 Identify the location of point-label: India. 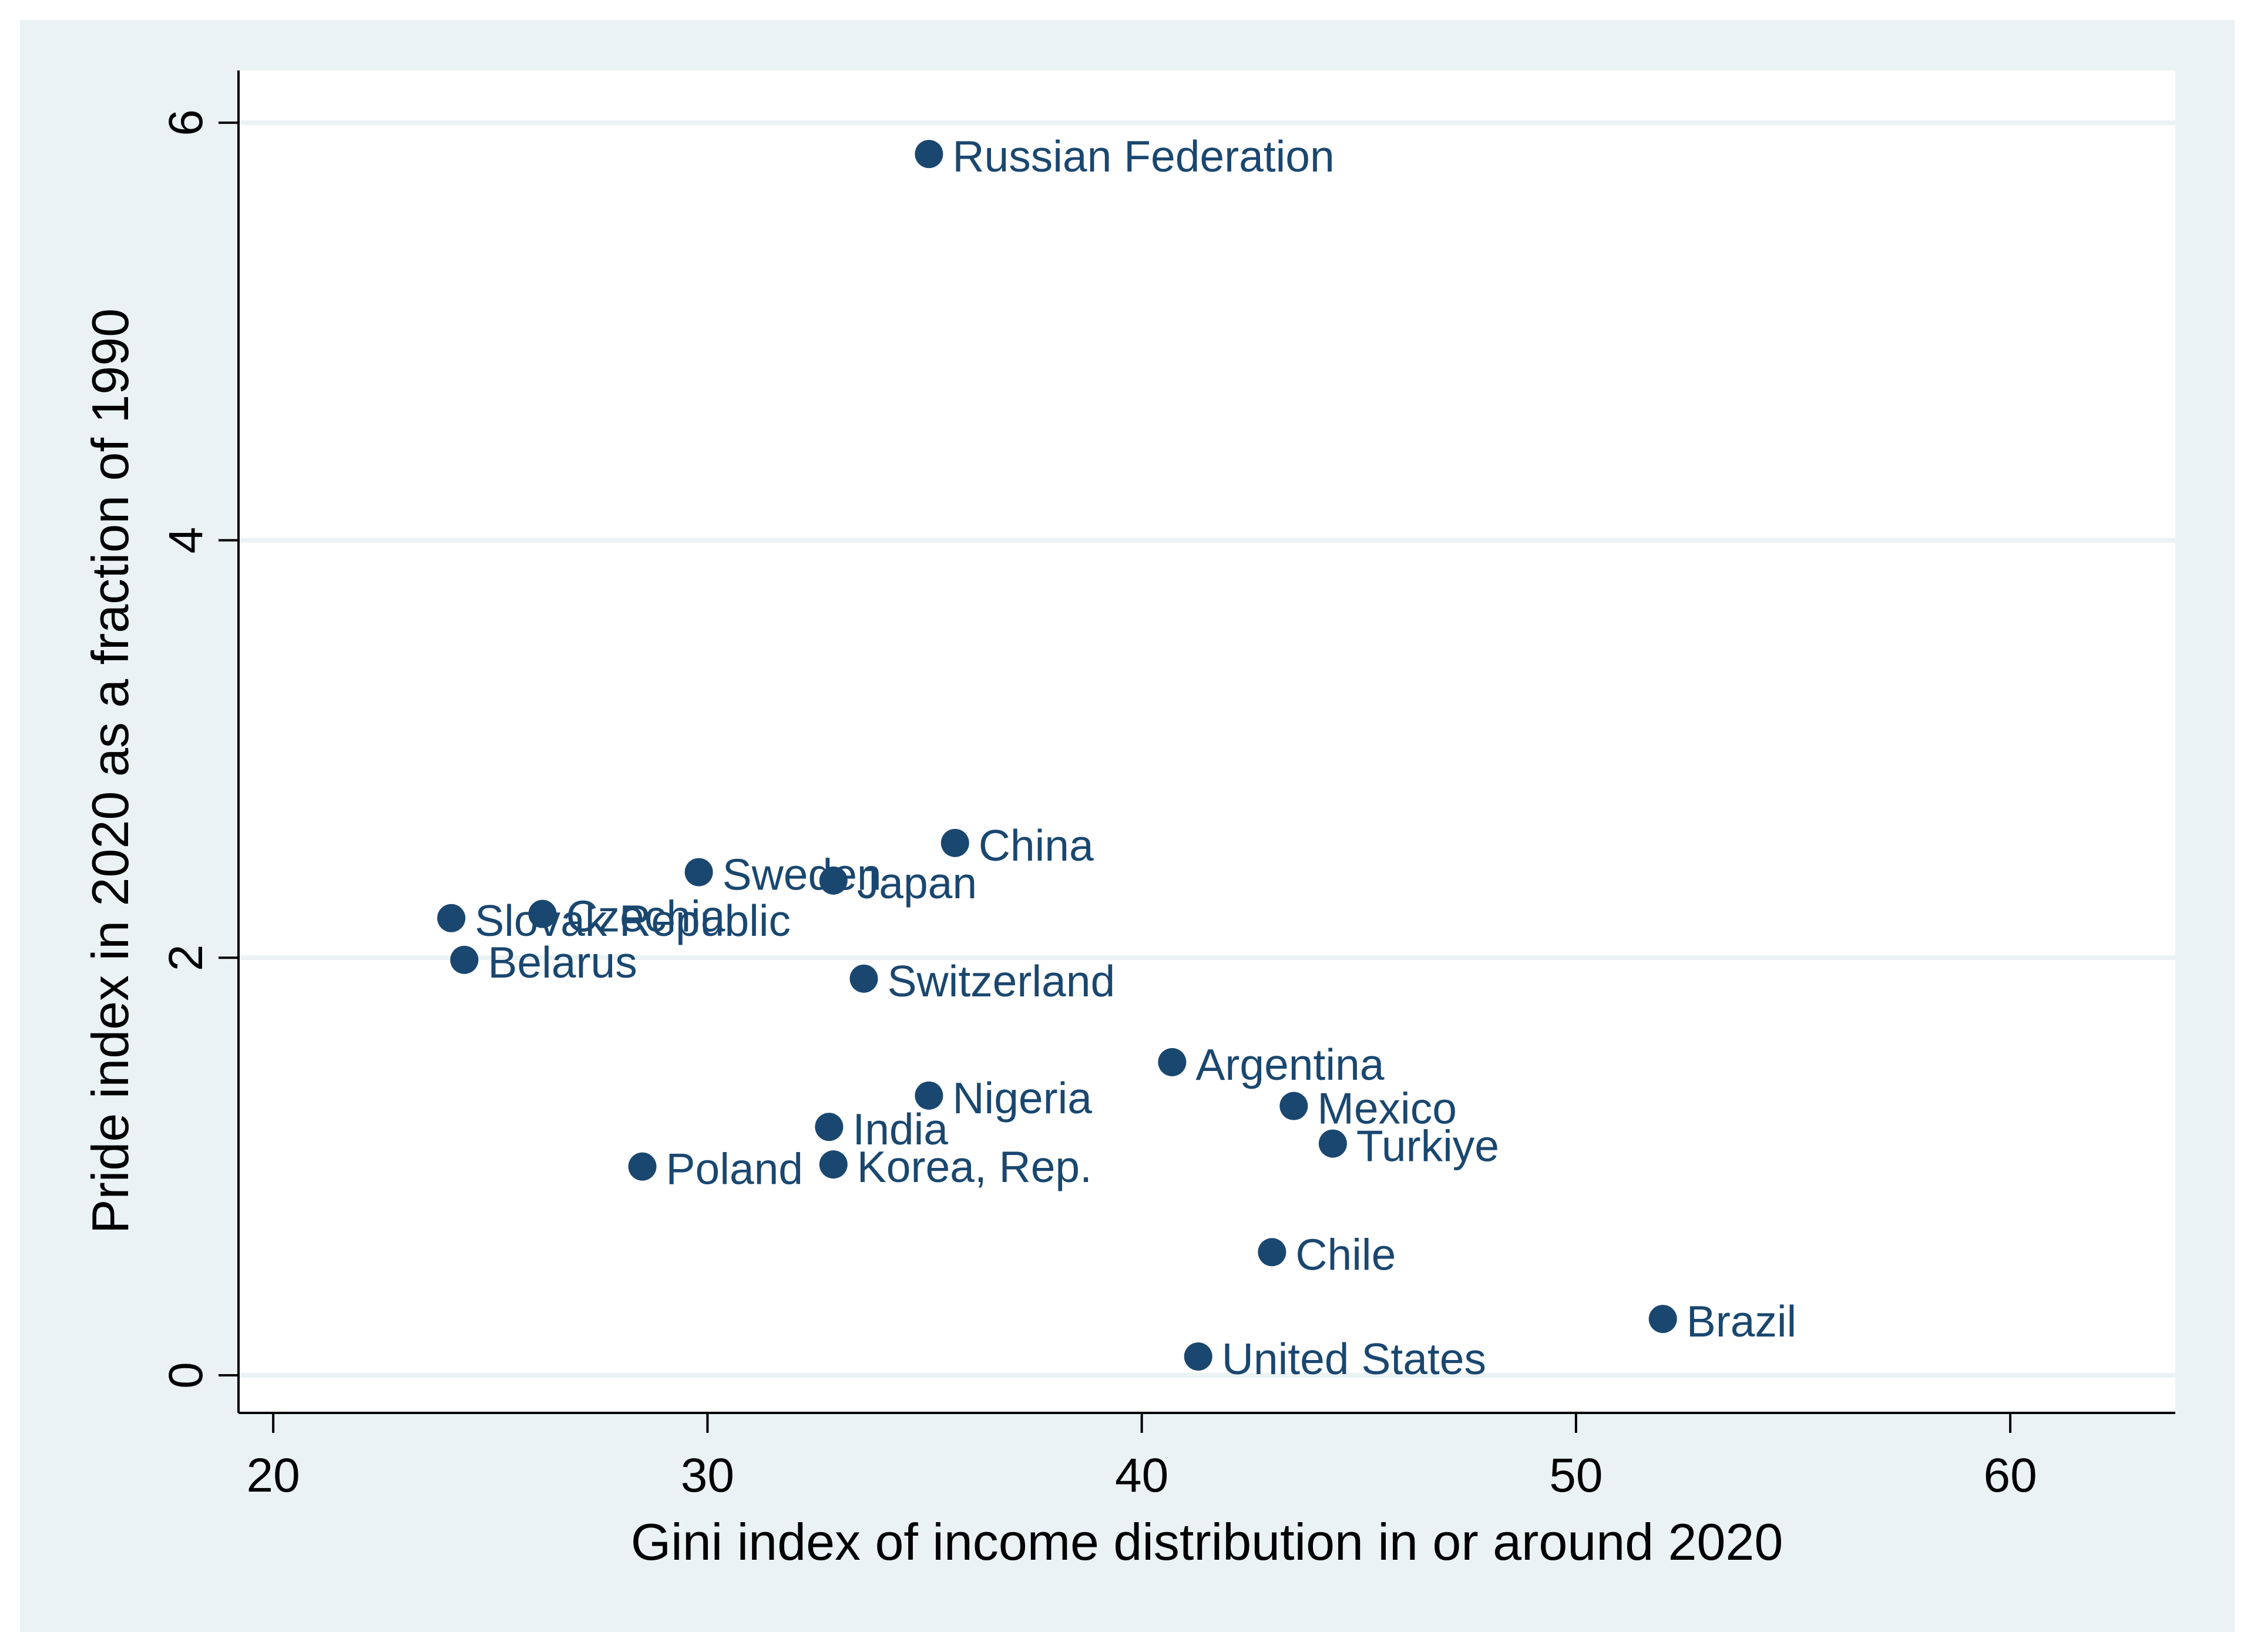
(900, 1129).